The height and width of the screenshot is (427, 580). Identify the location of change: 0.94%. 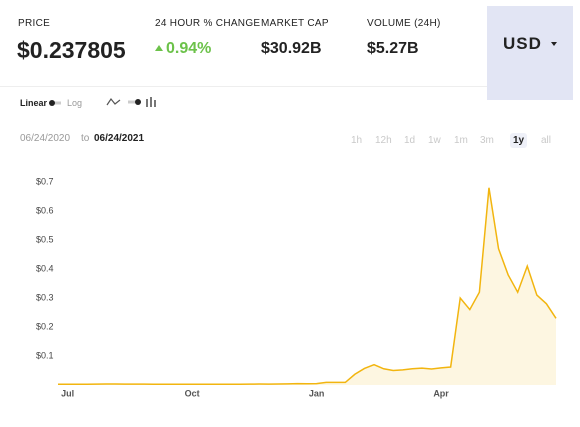
(189, 48).